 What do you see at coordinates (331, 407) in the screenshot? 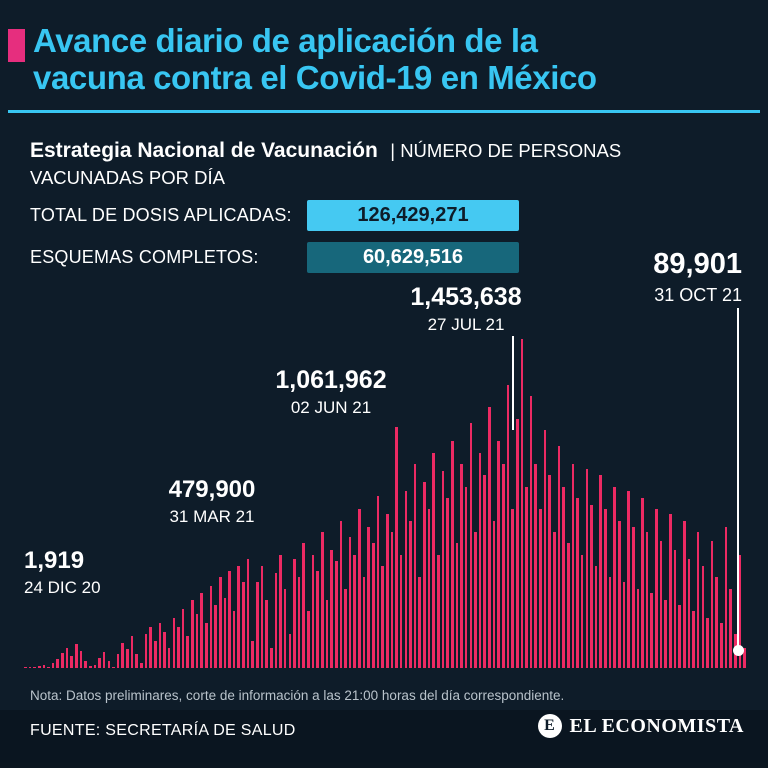
I see `annotation-date: 02 JUN 21` at bounding box center [331, 407].